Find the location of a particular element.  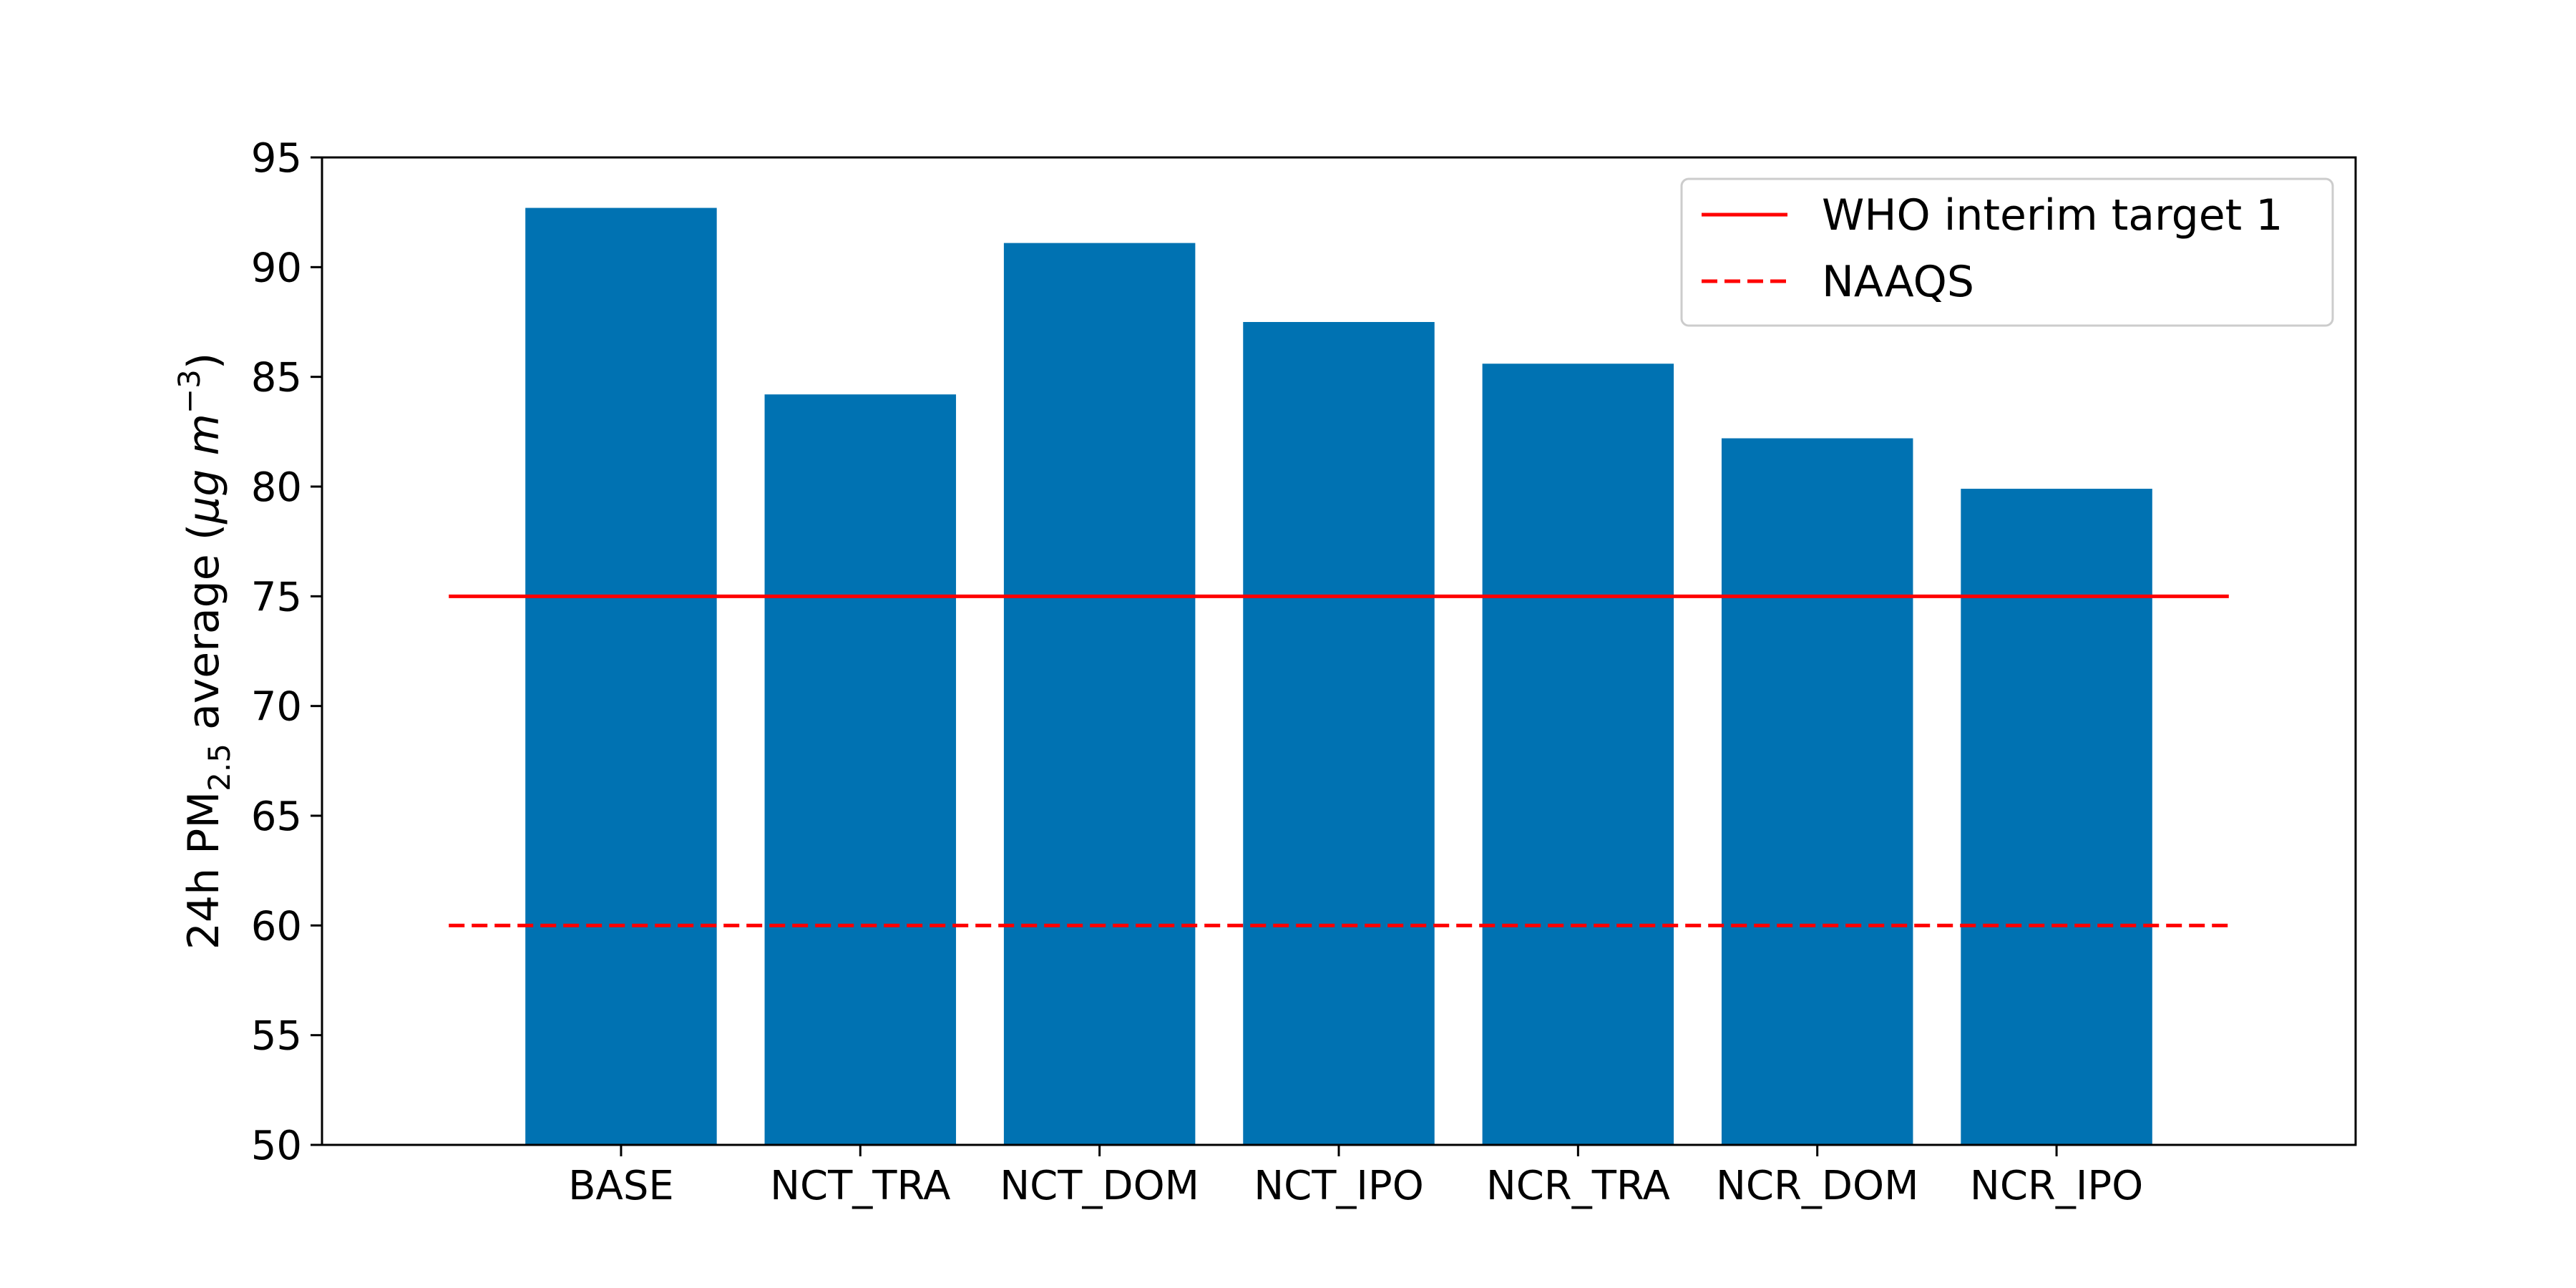

y-tick-label: 80 is located at coordinates (276, 487).